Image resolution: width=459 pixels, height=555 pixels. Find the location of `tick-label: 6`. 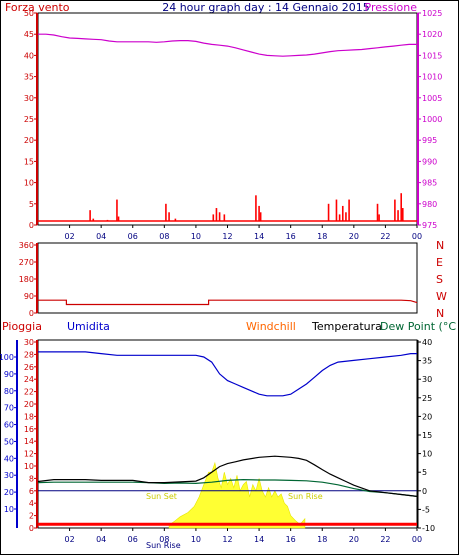

tick-label: 6 is located at coordinates (31, 491).